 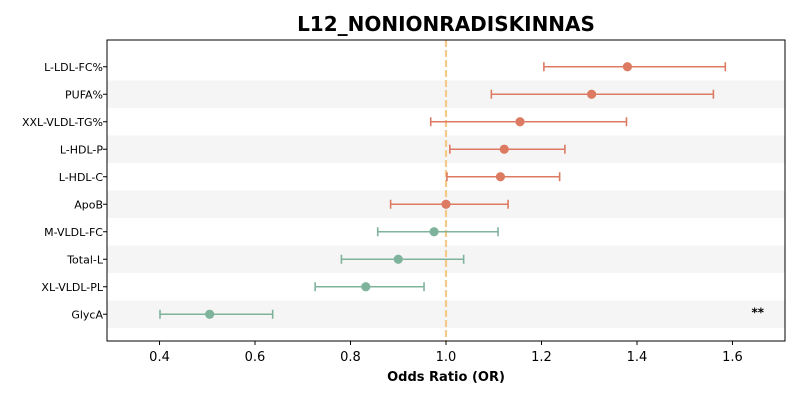 I want to click on x-axis-ticks: 0.4 0.6 0.8 1.0 1.2 1.4 1.6, so click(x=446, y=353).